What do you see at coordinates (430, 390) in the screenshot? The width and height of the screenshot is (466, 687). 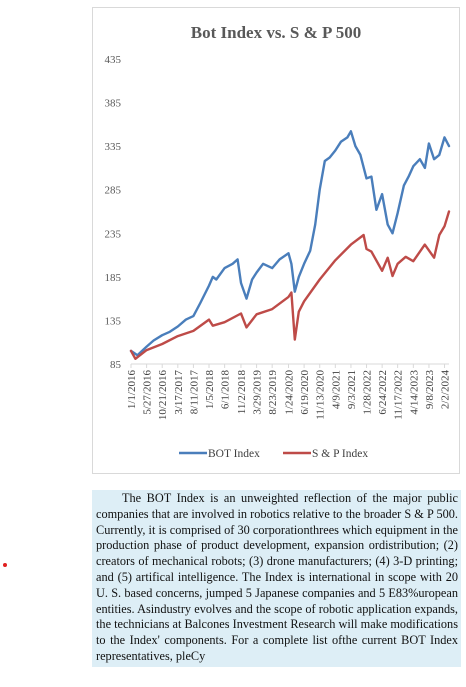 I see `x-tick-label: 9/8/2023` at bounding box center [430, 390].